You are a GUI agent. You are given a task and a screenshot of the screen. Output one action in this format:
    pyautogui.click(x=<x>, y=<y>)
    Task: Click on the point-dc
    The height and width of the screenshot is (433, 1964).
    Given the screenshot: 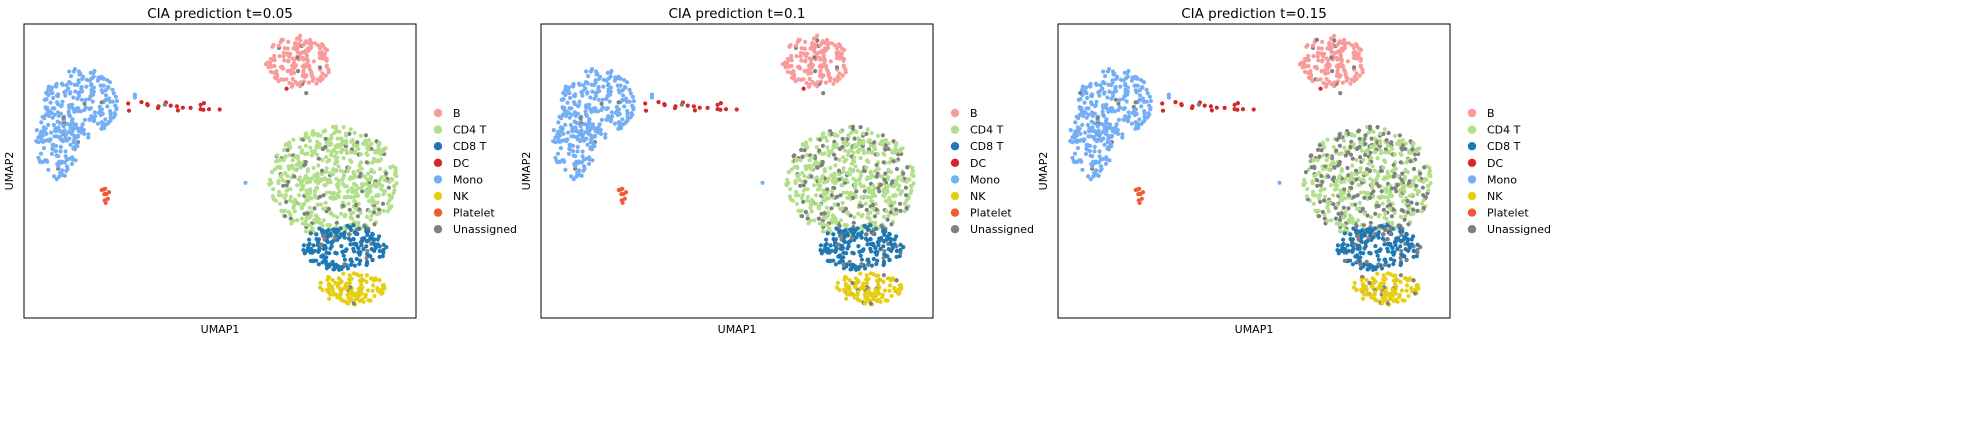 What is the action you would take?
    pyautogui.click(x=170, y=105)
    